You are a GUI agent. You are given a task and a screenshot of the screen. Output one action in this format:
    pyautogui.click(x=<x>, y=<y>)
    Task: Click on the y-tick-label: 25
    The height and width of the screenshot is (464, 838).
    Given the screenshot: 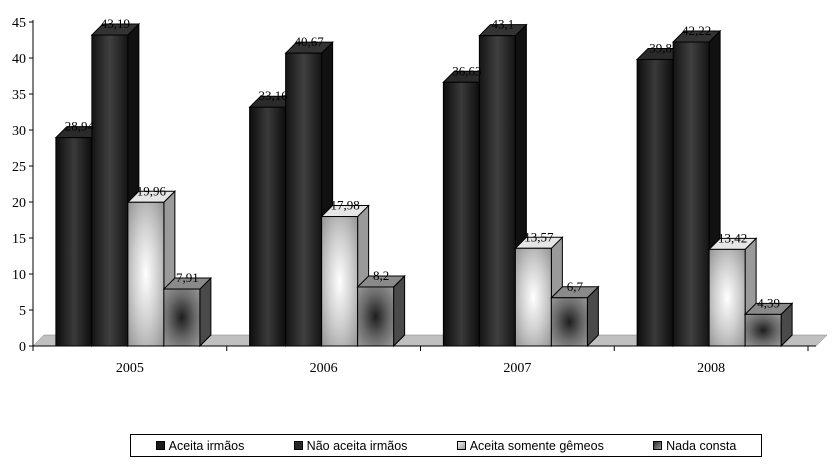 What is the action you would take?
    pyautogui.click(x=19, y=167)
    